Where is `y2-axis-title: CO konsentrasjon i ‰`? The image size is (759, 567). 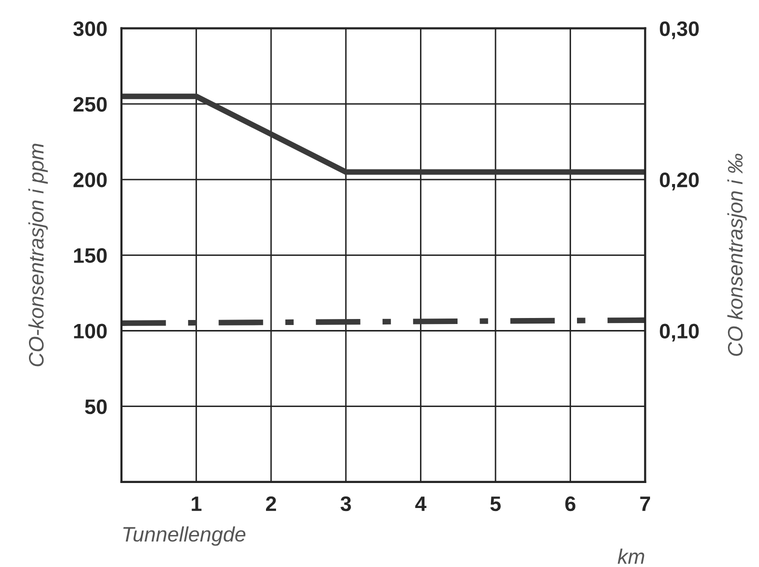
y2-axis-title: CO konsentrasjon i ‰ is located at coordinates (737, 255).